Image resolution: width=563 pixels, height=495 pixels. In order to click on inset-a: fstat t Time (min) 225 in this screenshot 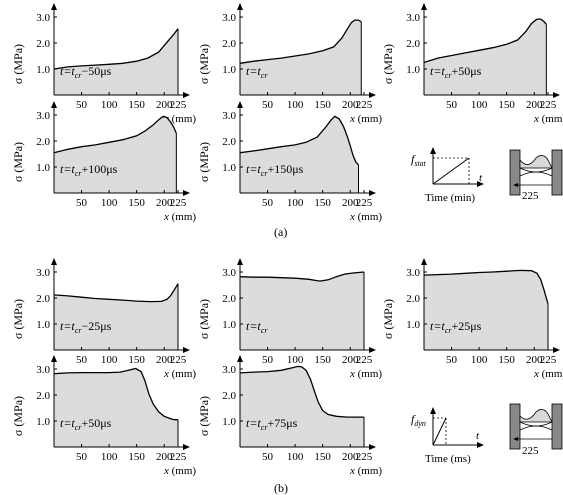, I will do `click(487, 175)`.